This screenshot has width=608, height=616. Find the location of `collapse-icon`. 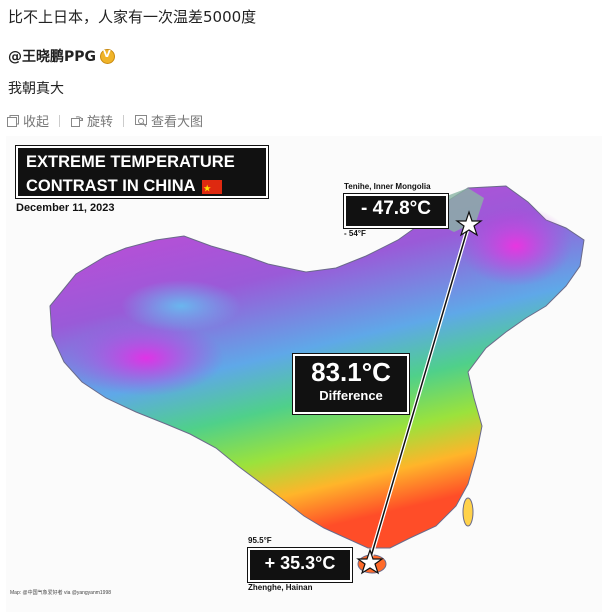

collapse-icon is located at coordinates (13, 120).